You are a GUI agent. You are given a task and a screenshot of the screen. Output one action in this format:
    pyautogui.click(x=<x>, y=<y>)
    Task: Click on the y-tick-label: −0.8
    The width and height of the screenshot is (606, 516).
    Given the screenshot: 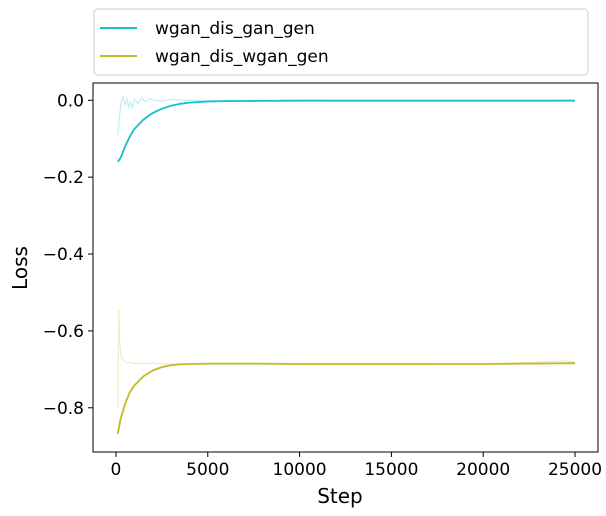 What is the action you would take?
    pyautogui.click(x=63, y=409)
    